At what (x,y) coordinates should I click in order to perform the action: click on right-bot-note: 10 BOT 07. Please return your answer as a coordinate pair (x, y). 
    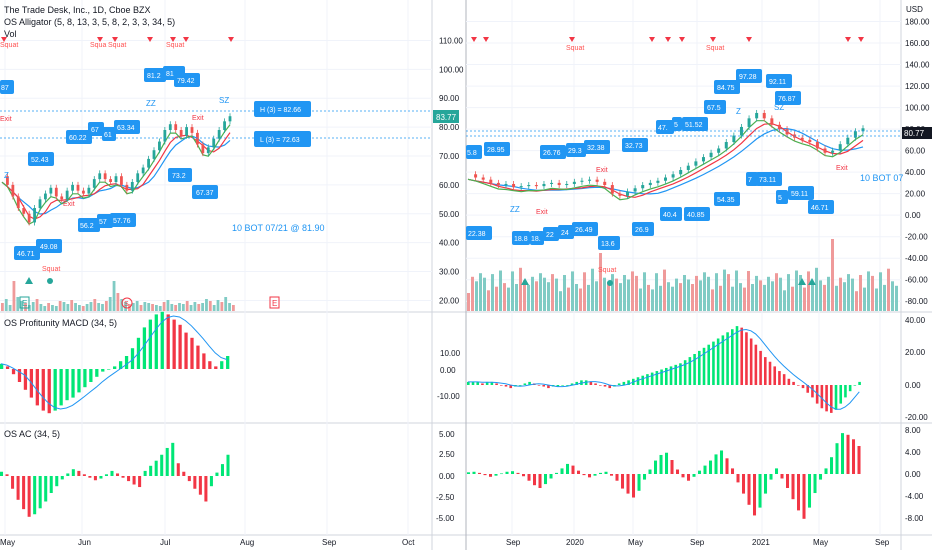
    Looking at the image, I should click on (881, 178).